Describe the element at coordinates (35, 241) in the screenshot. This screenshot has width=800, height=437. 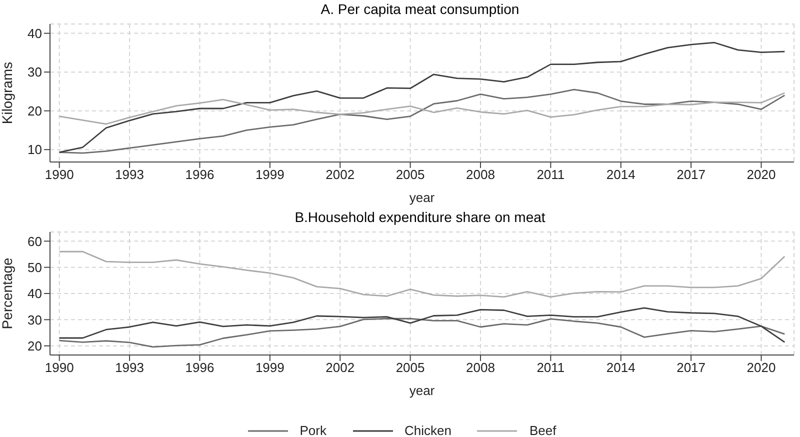
I see `y-tick-label: 60` at that location.